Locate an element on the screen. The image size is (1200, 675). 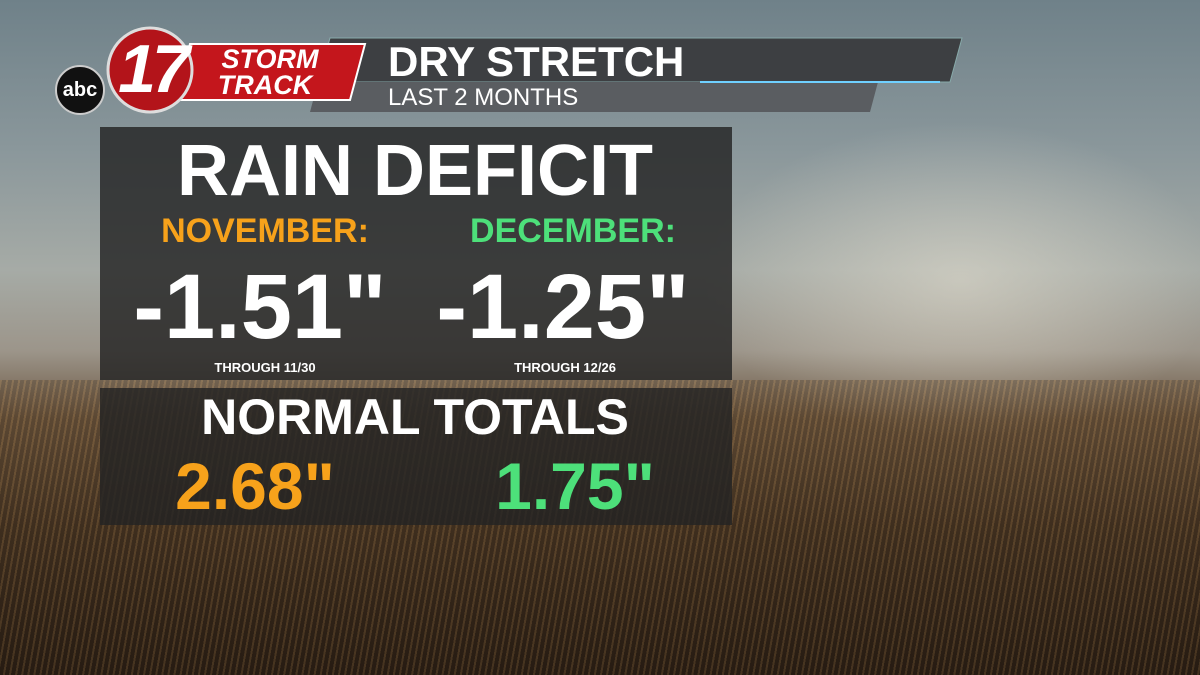
subtitle-bar is located at coordinates (594, 97).